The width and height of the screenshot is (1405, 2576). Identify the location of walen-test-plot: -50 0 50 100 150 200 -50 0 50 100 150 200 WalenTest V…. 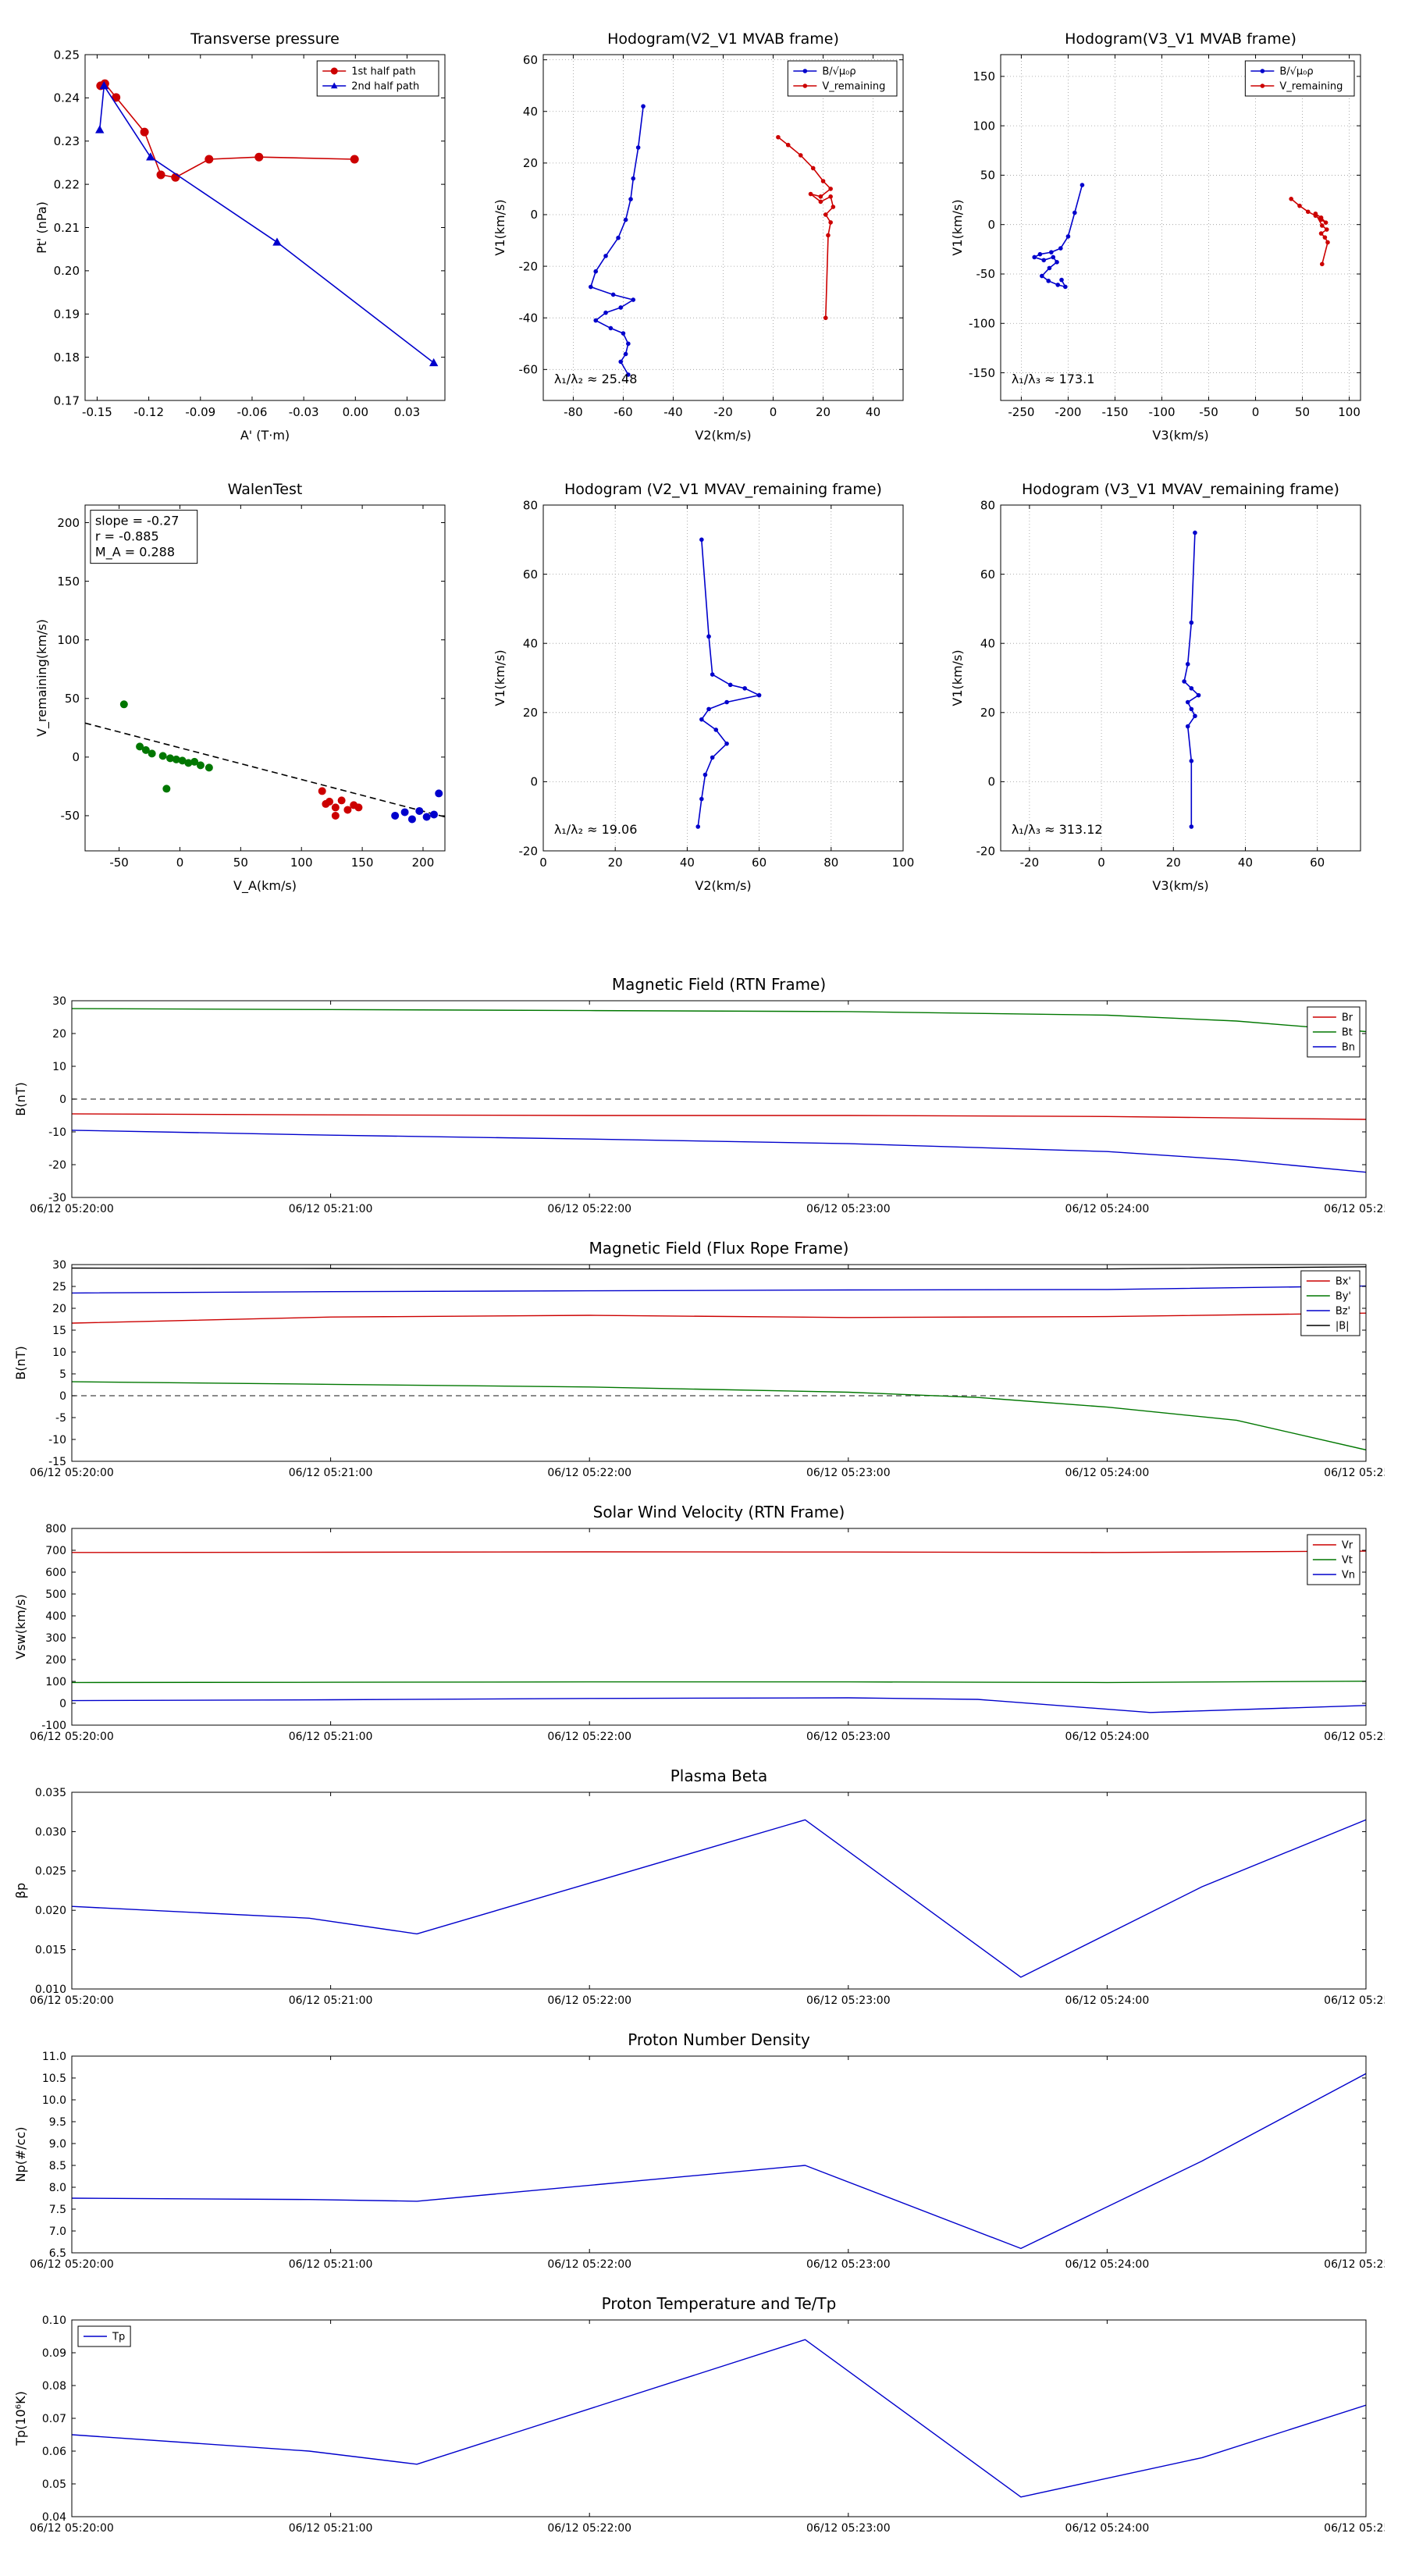
(240, 687).